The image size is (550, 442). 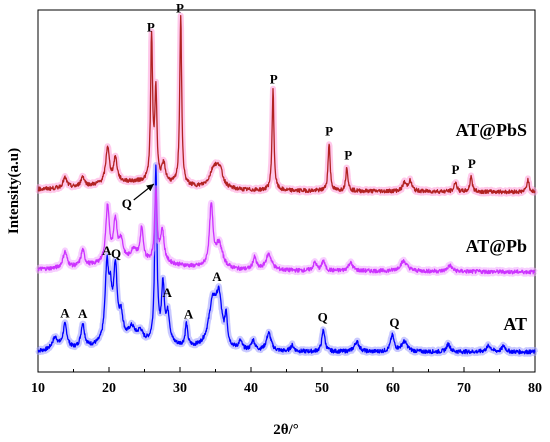 I want to click on series-labels: AT AT@Pb AT@PbS, so click(x=491, y=227).